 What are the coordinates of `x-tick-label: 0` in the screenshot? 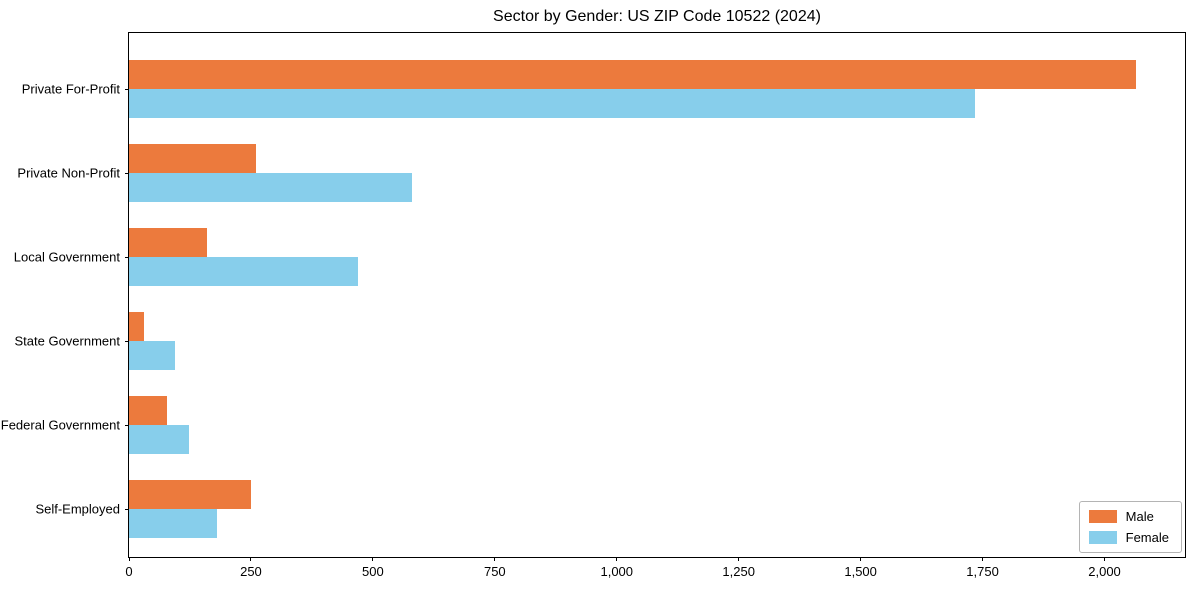 It's located at (129, 571).